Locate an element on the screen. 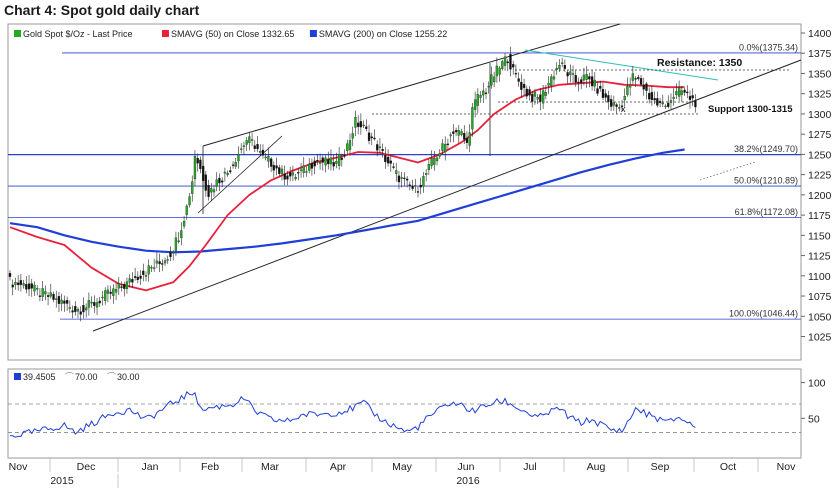  wedge-rising-line is located at coordinates (240, 174).